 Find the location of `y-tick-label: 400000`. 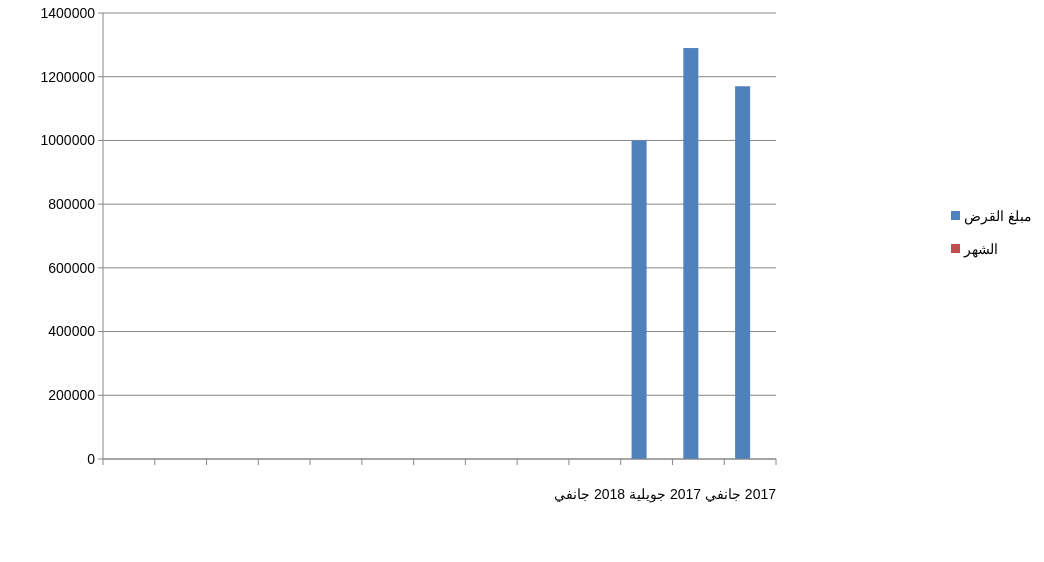

y-tick-label: 400000 is located at coordinates (72, 331).